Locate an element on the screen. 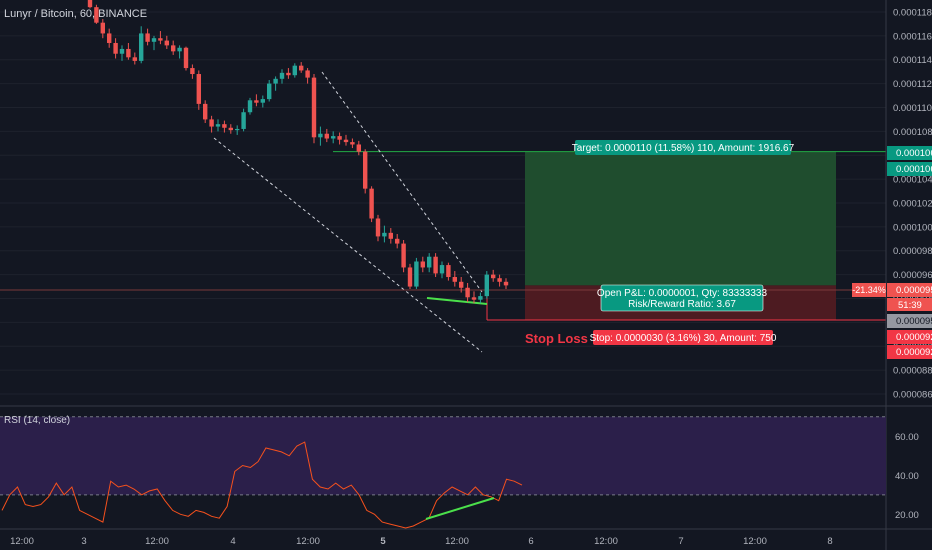 This screenshot has width=932, height=550. time-tick-label: 3 is located at coordinates (83, 541).